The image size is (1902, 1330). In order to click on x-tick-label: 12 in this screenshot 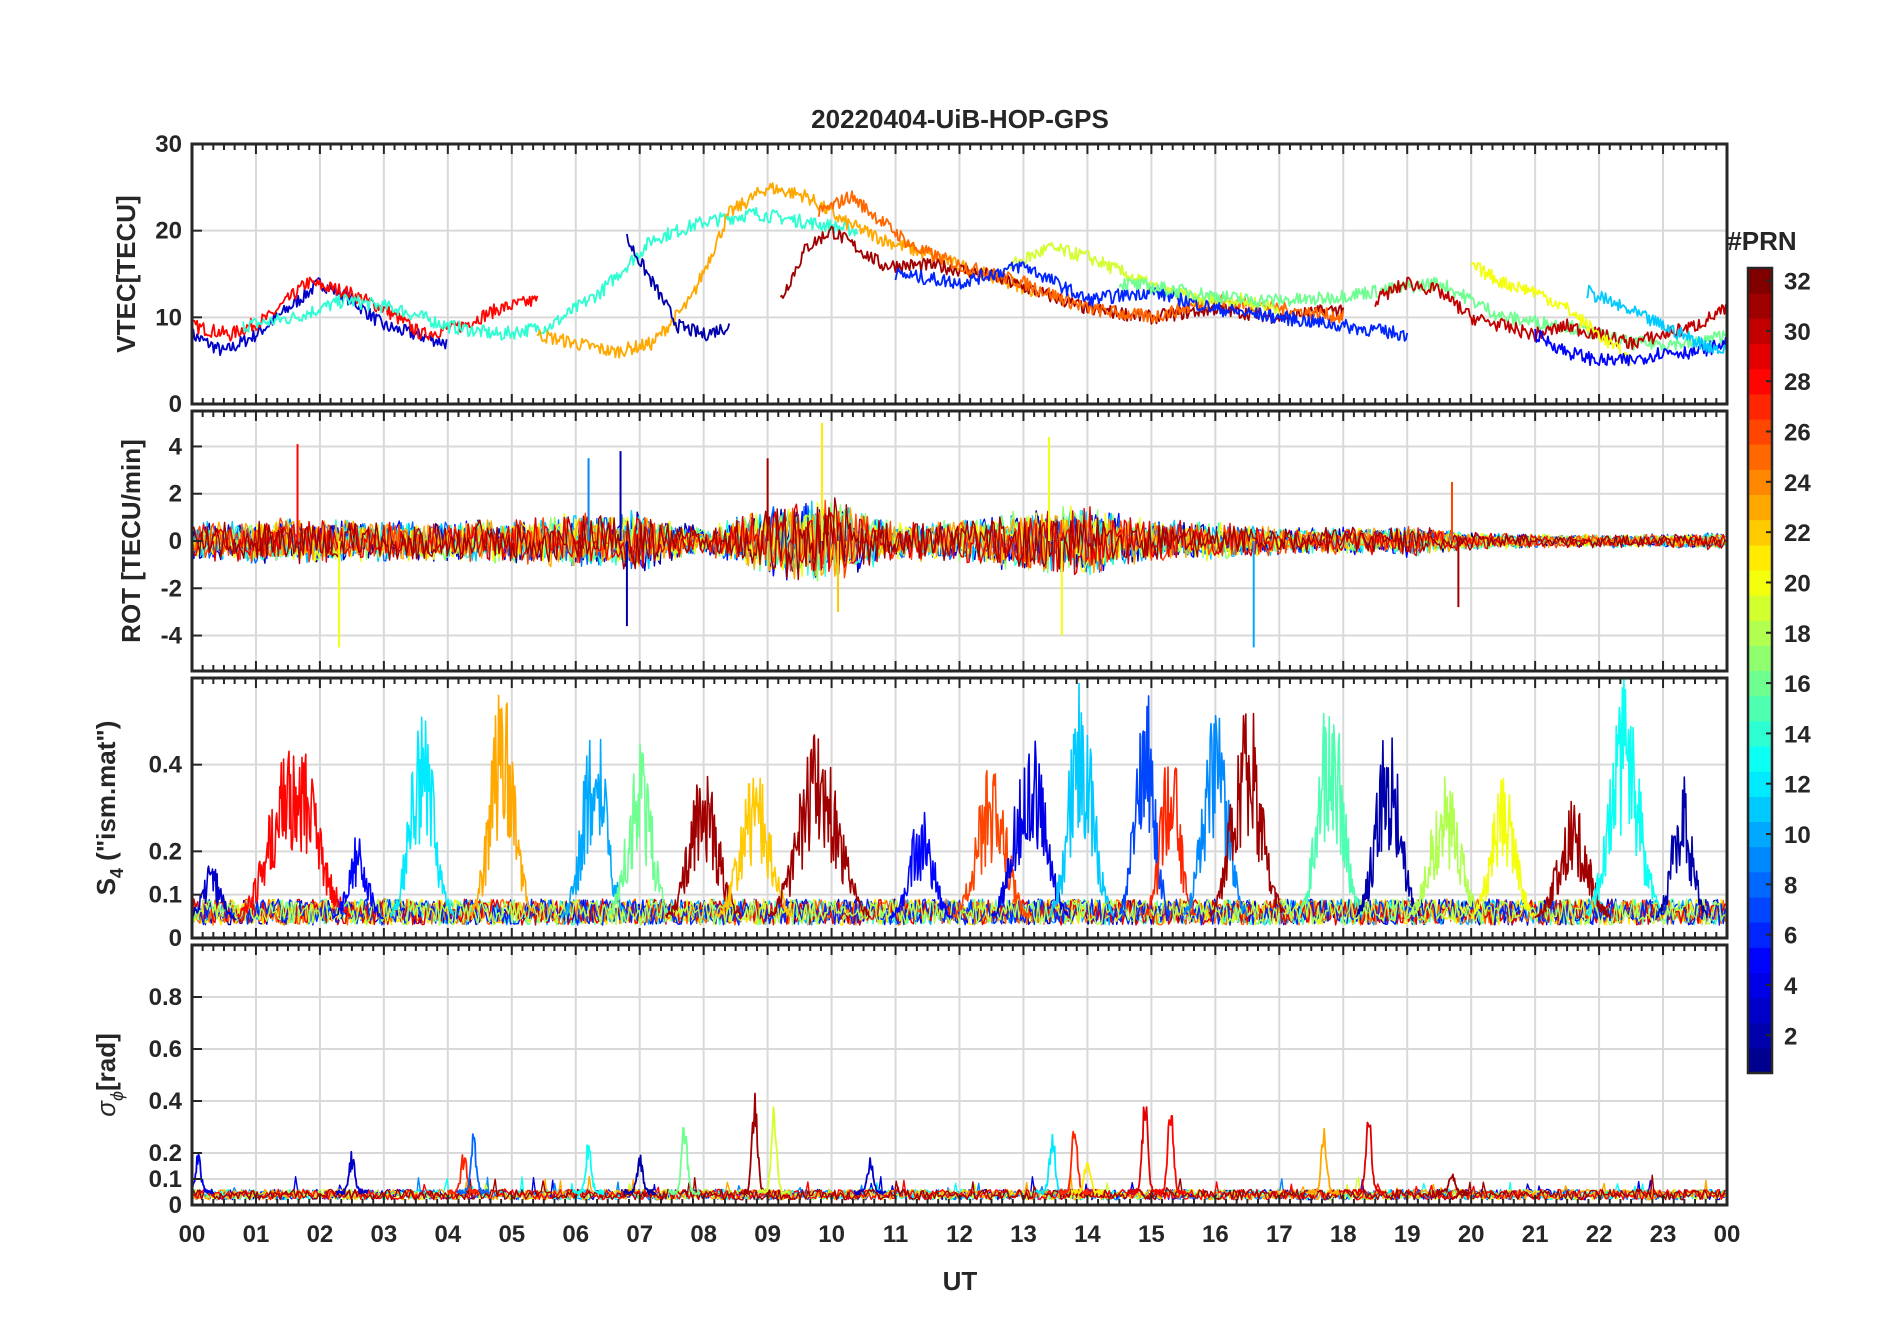, I will do `click(959, 1234)`.